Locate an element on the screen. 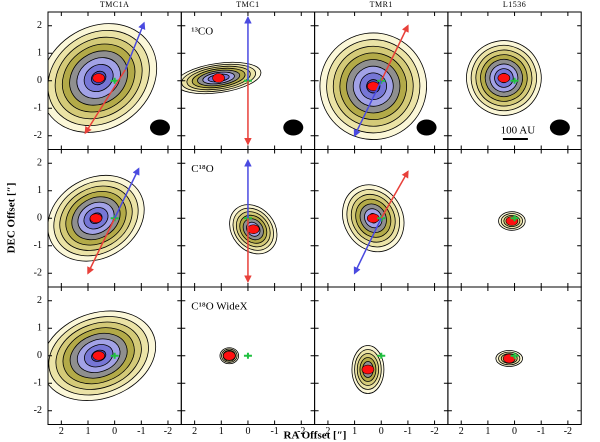 The width and height of the screenshot is (600, 442). column-title: TMR1 is located at coordinates (381, 4).